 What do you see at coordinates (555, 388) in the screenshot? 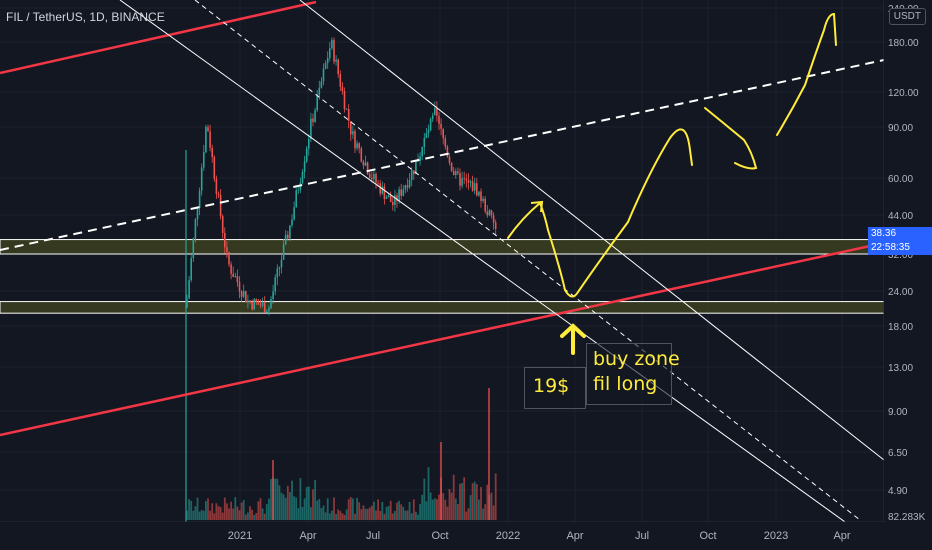
I see `price-note-box: 19$` at bounding box center [555, 388].